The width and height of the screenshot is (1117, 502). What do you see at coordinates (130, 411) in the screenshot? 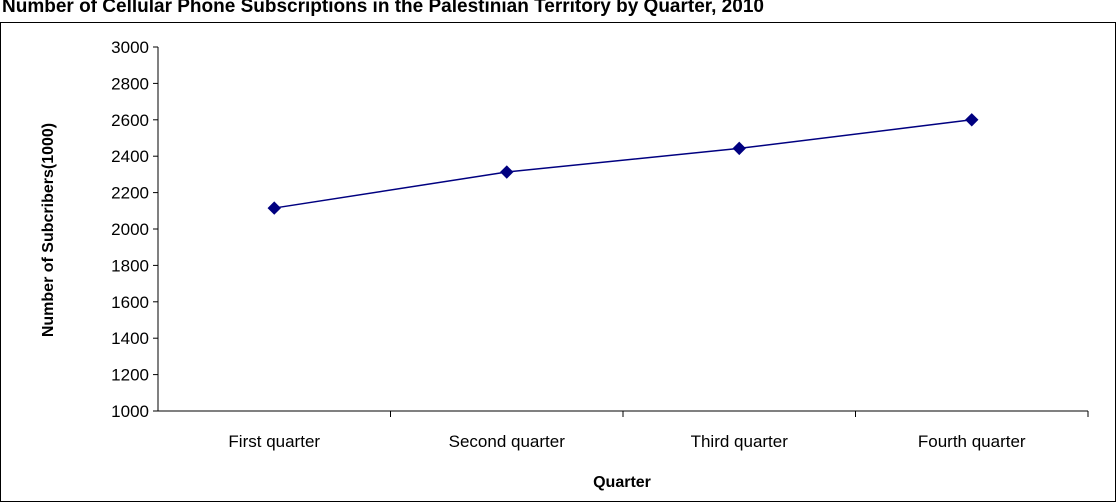
I see `y-tick-label: 1000` at bounding box center [130, 411].